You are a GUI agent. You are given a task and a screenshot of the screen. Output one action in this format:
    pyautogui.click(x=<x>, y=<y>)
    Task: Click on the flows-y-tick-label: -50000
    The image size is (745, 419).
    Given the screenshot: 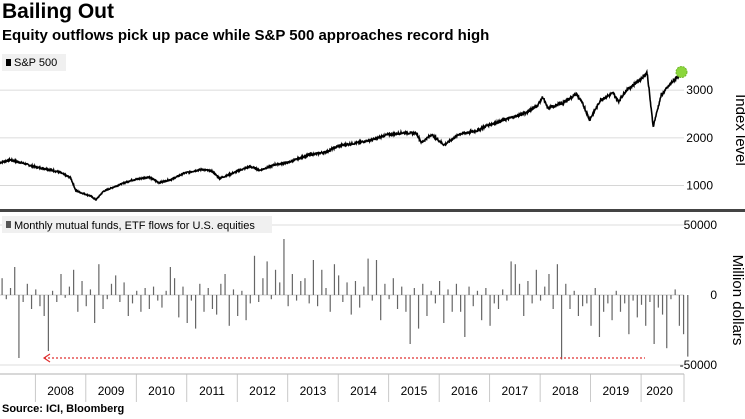 What is the action you would take?
    pyautogui.click(x=699, y=365)
    